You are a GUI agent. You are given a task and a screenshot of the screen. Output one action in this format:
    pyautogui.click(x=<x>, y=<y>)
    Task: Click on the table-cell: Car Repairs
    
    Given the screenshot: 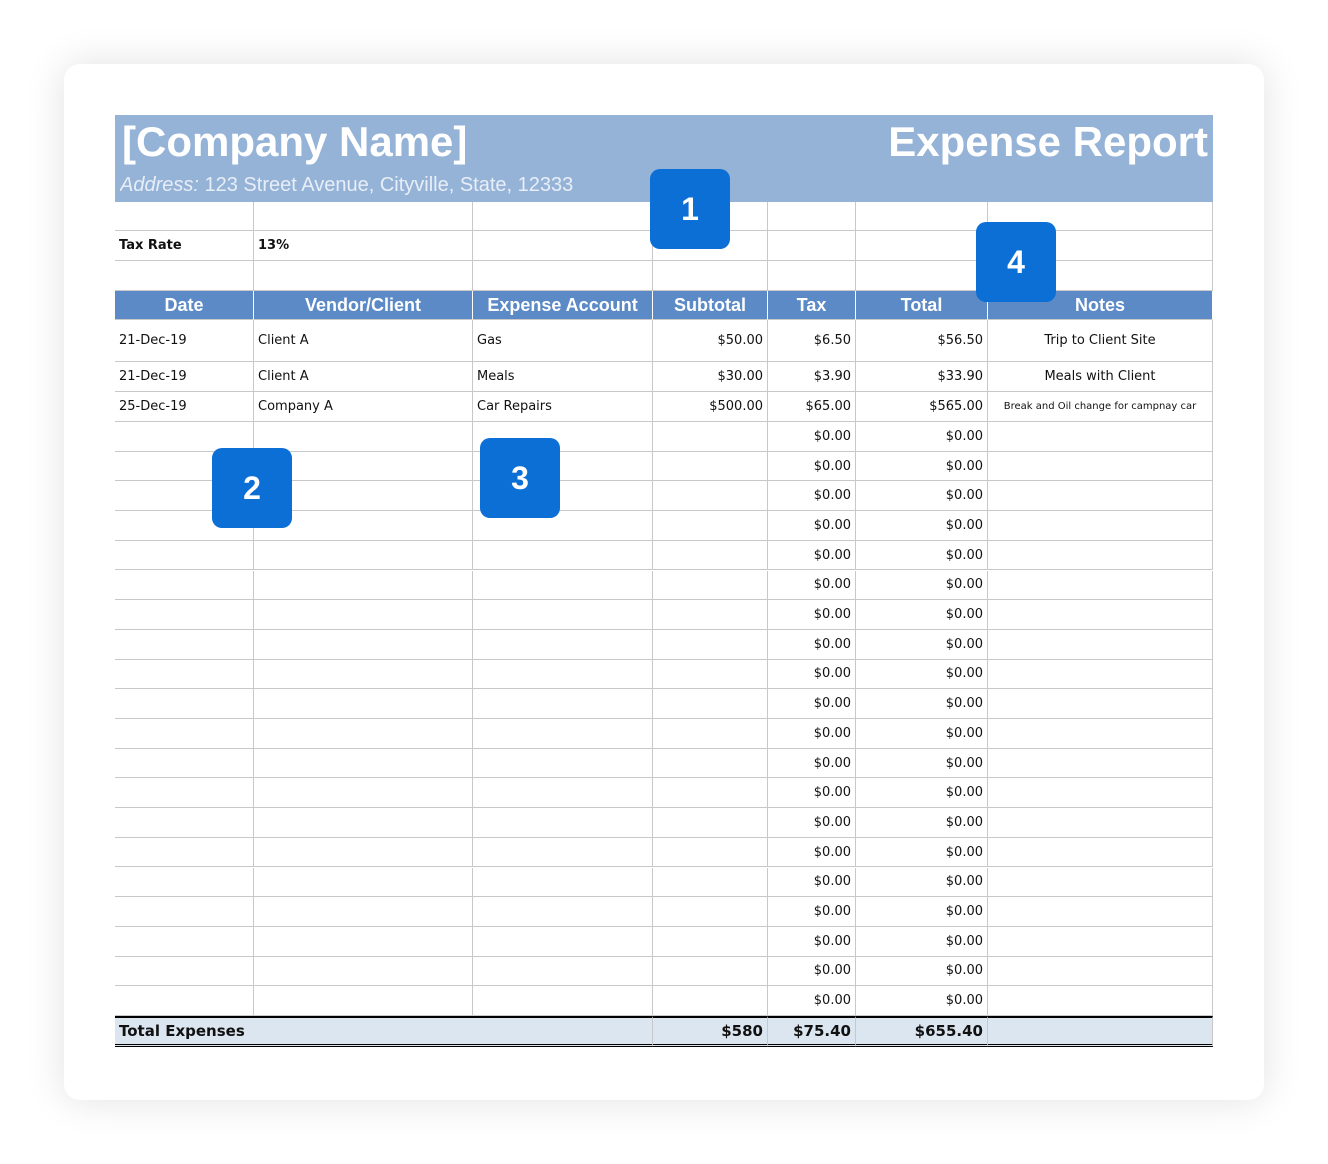 What is the action you would take?
    pyautogui.click(x=563, y=407)
    